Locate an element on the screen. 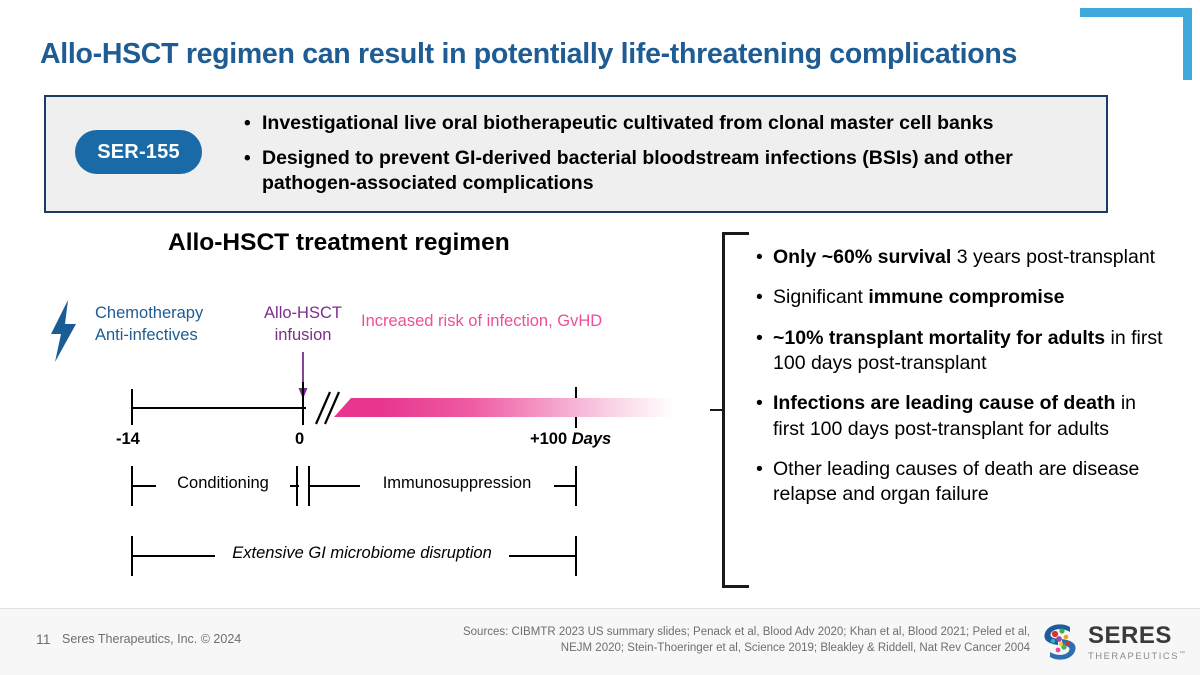  outcomes-bracket is located at coordinates (732, 410).